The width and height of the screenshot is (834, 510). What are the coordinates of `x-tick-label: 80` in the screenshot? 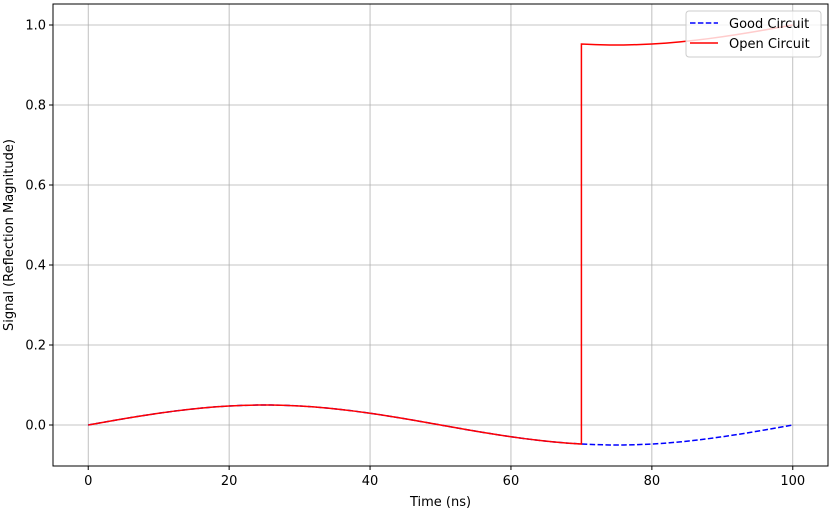 It's located at (652, 481).